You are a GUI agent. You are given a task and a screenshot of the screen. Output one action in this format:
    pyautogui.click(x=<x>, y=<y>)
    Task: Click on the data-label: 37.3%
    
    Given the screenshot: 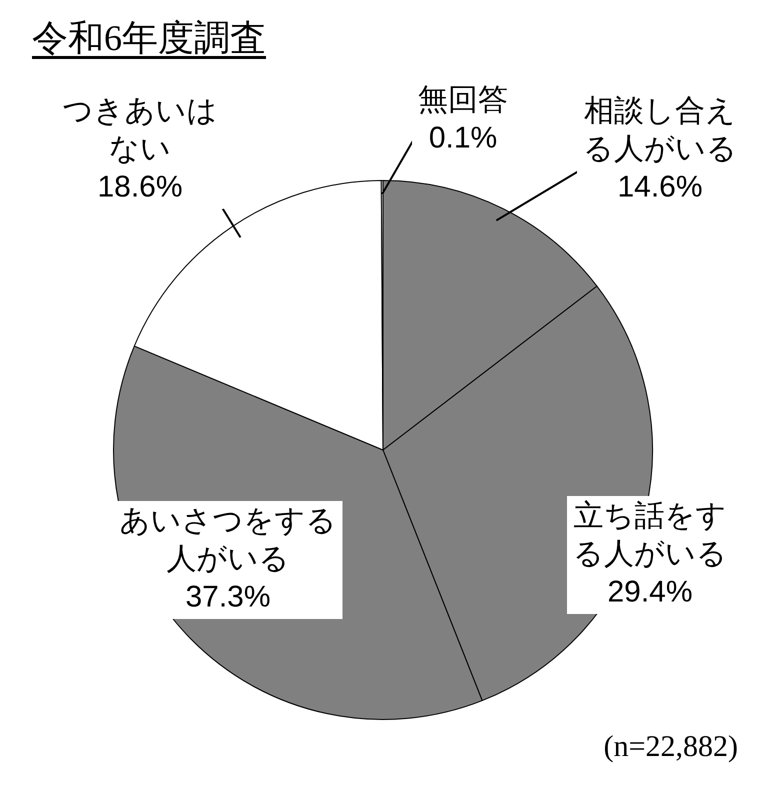 What is the action you would take?
    pyautogui.click(x=228, y=597)
    